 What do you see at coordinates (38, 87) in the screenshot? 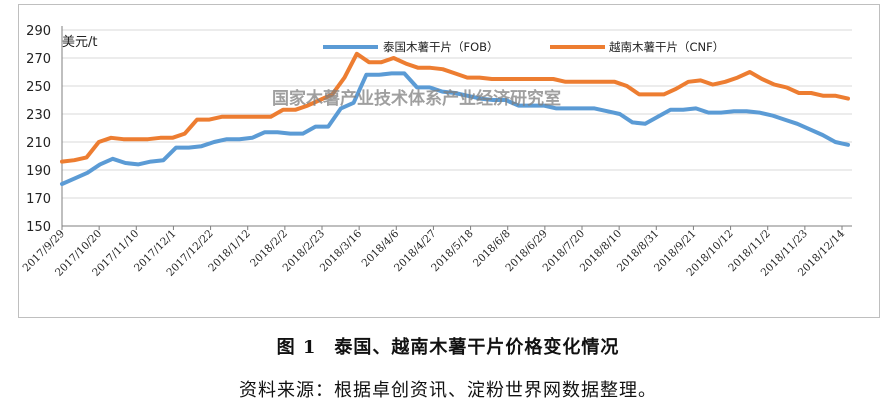
I see `y-tick-label: 250` at bounding box center [38, 87].